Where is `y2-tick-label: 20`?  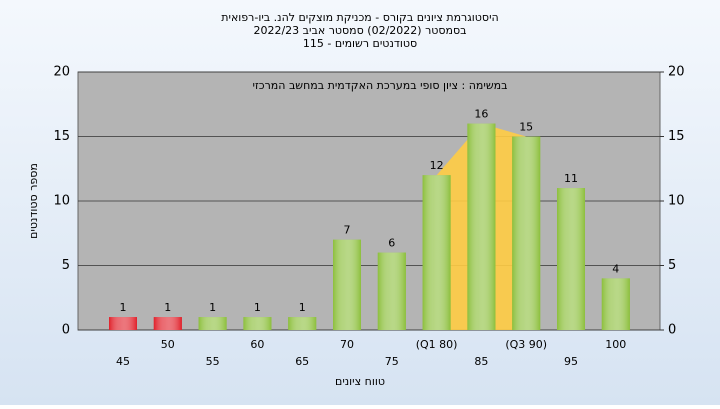
y2-tick-label: 20 is located at coordinates (676, 72).